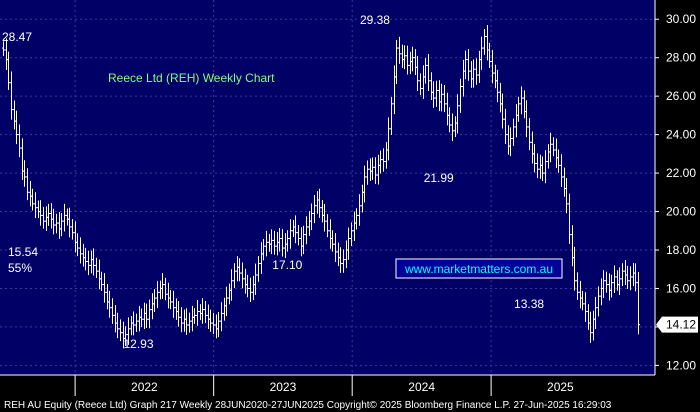  What do you see at coordinates (681, 58) in the screenshot?
I see `y-tick-label: 28.00` at bounding box center [681, 58].